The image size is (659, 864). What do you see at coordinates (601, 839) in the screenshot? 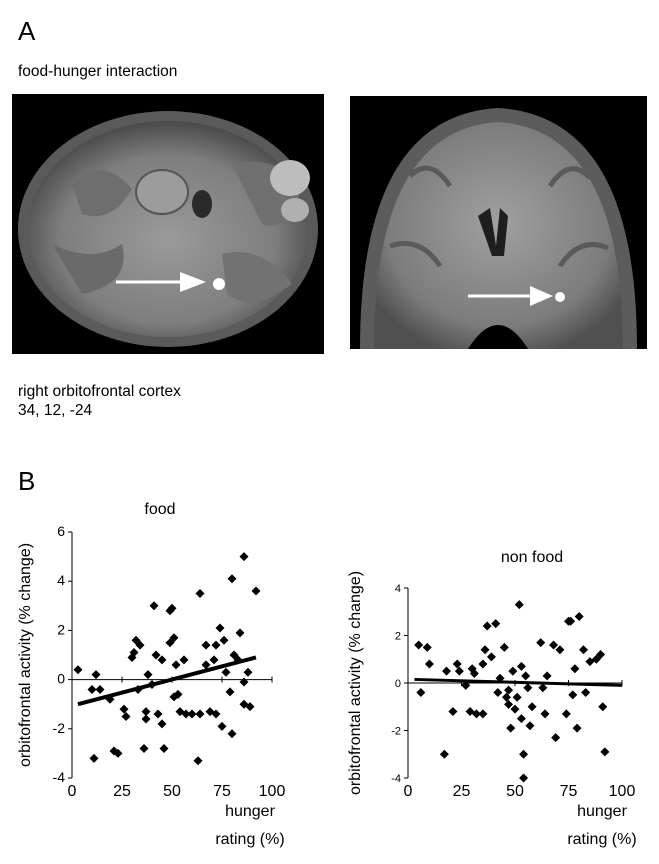
I see `x-axis-label-line2: rating (%)` at bounding box center [601, 839].